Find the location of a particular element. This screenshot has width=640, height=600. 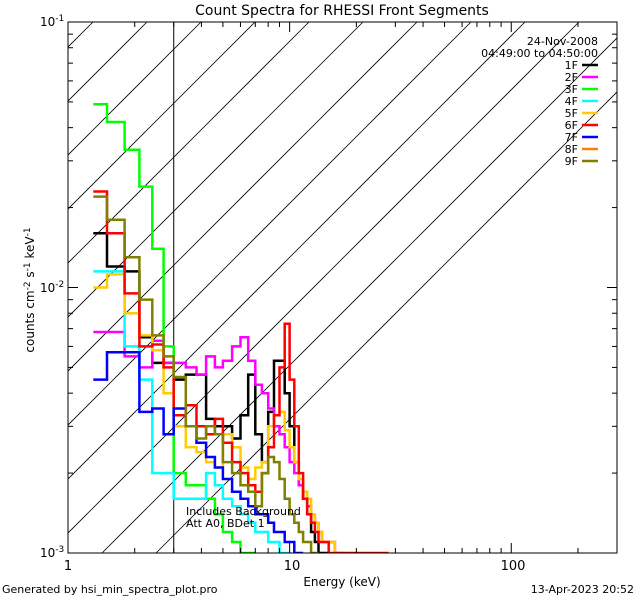

footer-generated-by: Generated by hsi_min_spectra_plot.pro is located at coordinates (110, 589).